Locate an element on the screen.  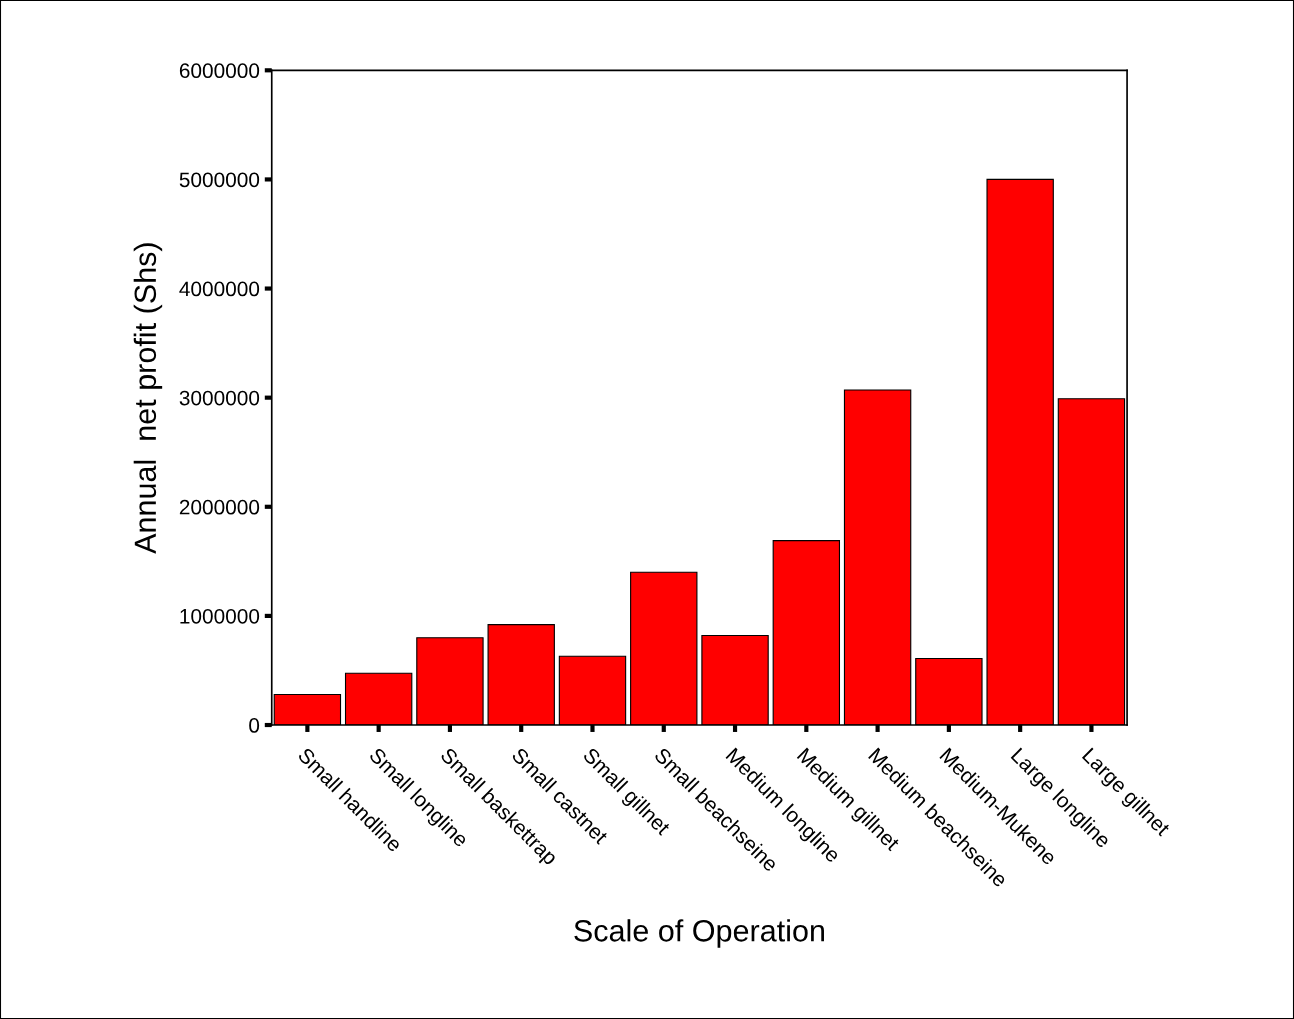
y-tick-label: 1000000 is located at coordinates (220, 616).